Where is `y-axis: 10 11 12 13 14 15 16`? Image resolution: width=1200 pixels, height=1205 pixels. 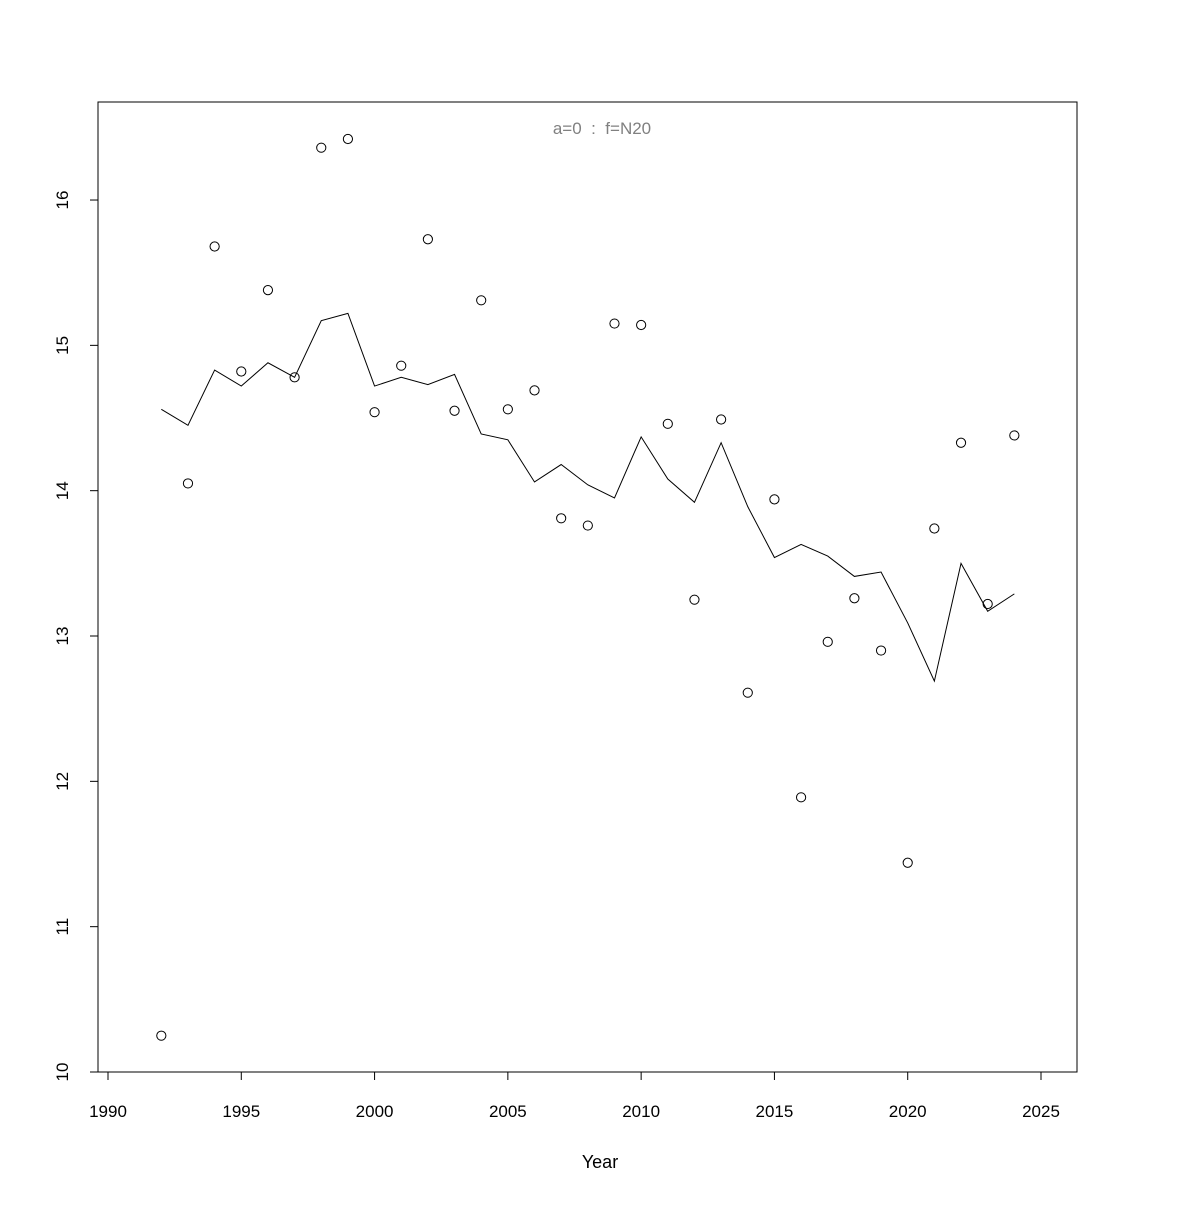 y-axis: 10 11 12 13 14 15 16 is located at coordinates (76, 636).